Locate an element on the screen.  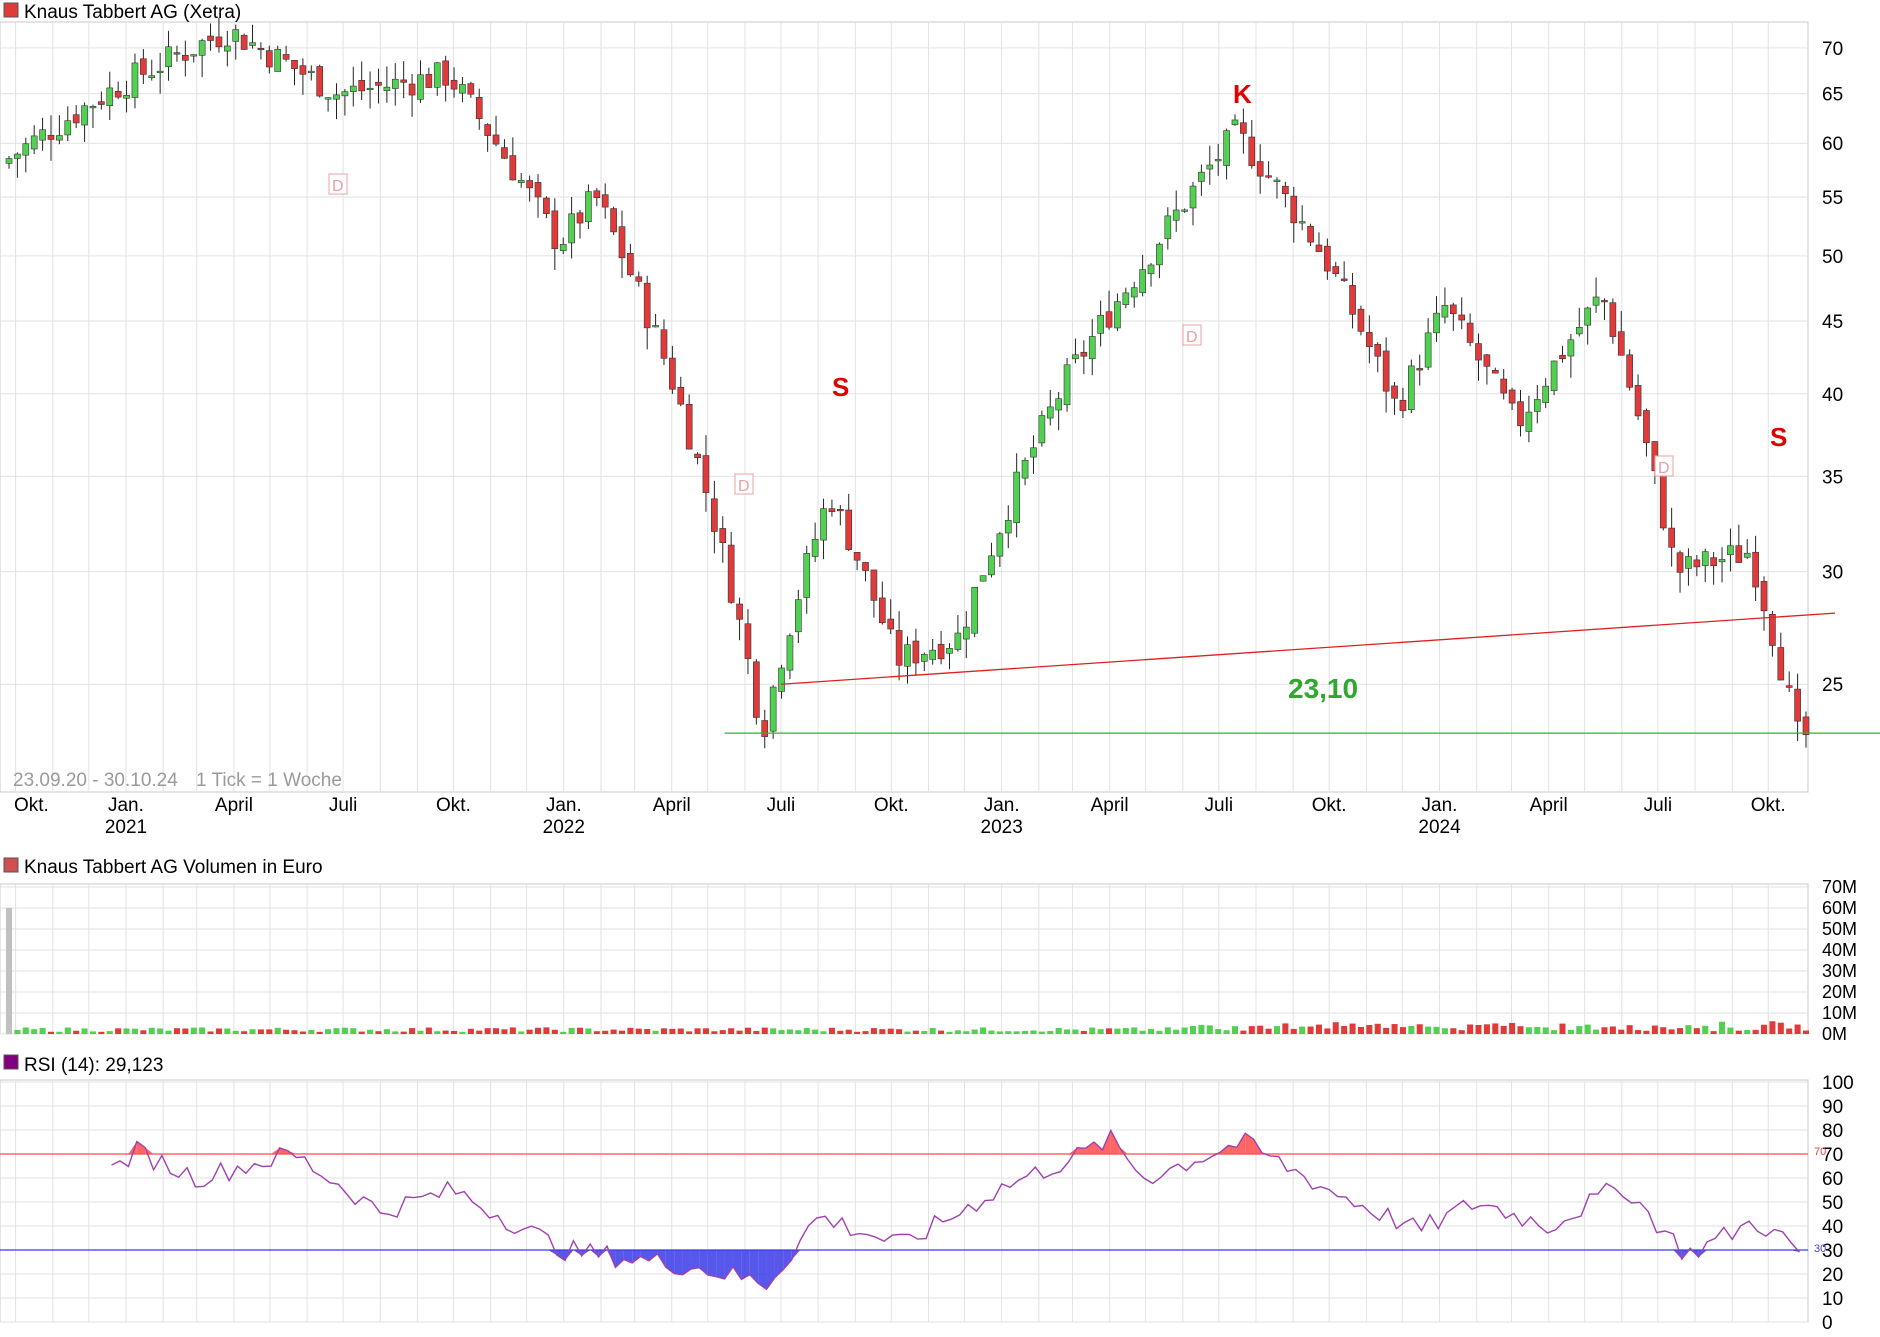
svg-text: D is located at coordinates (1192, 337).